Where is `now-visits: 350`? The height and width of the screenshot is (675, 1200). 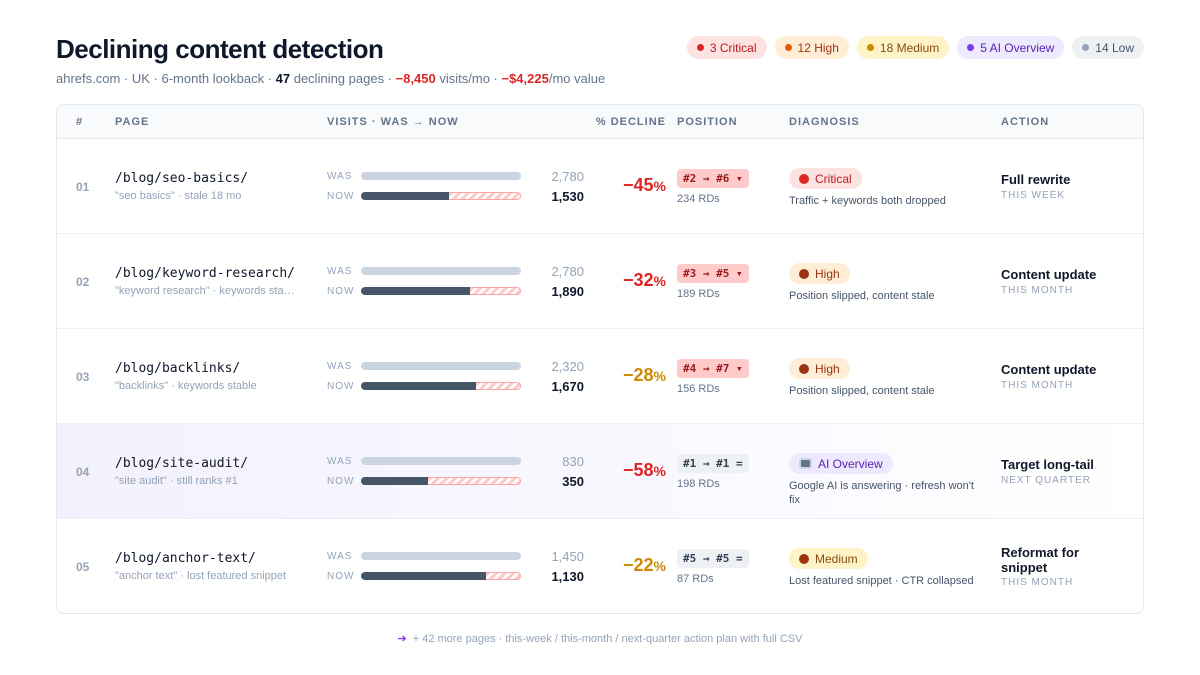 now-visits: 350 is located at coordinates (573, 481).